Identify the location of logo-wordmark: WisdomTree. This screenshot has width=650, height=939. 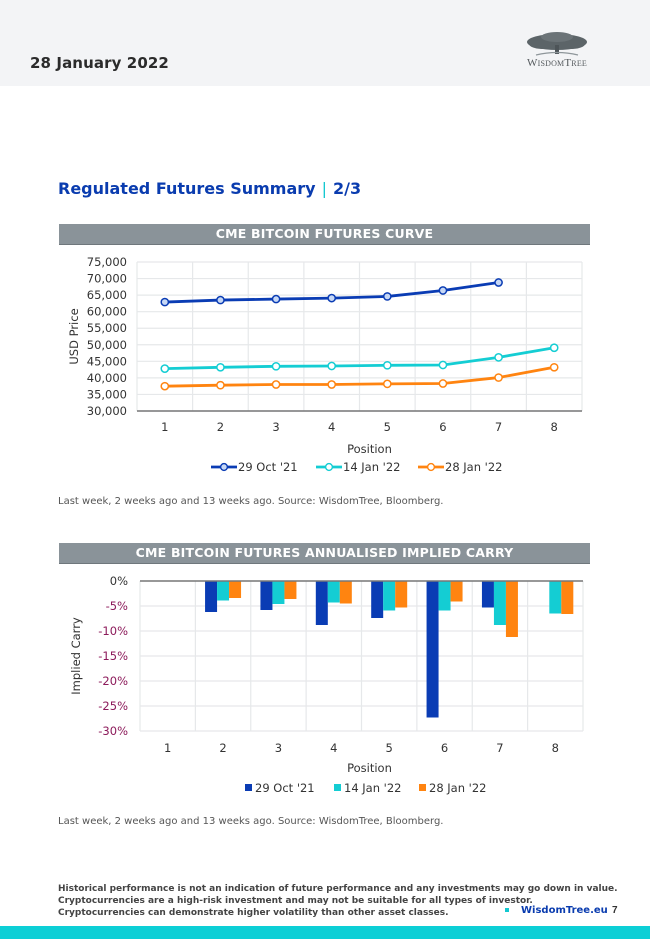
(557, 63).